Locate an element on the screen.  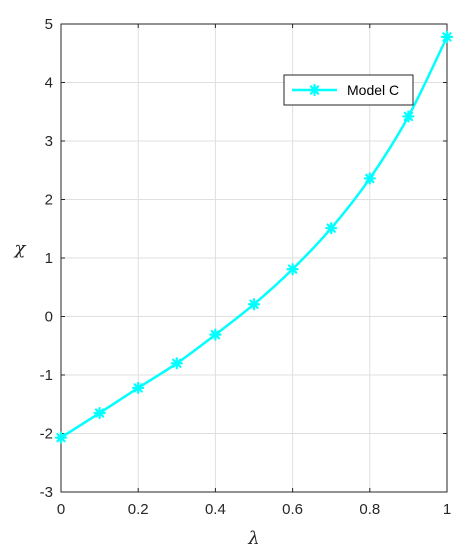
y-tick-label: -2 is located at coordinates (46, 434).